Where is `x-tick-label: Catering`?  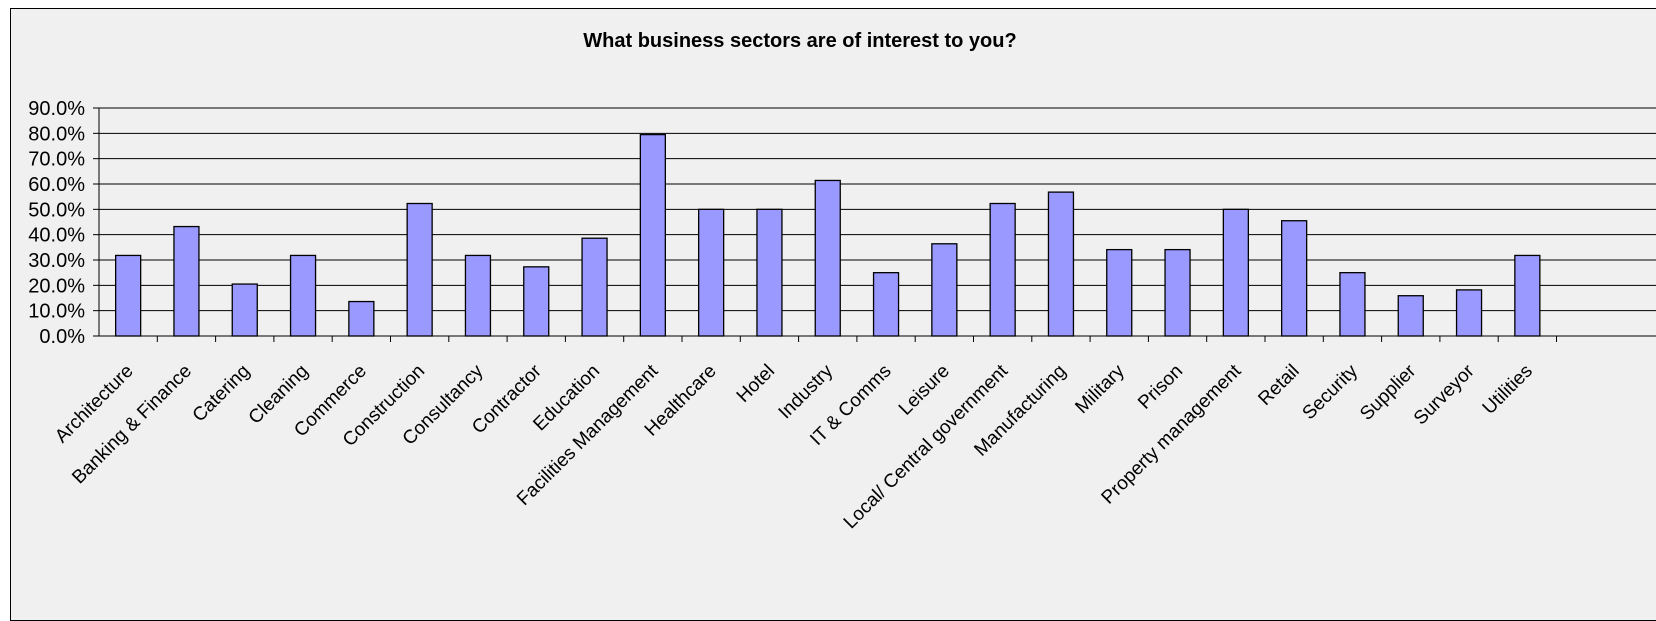
x-tick-label: Catering is located at coordinates (222, 394).